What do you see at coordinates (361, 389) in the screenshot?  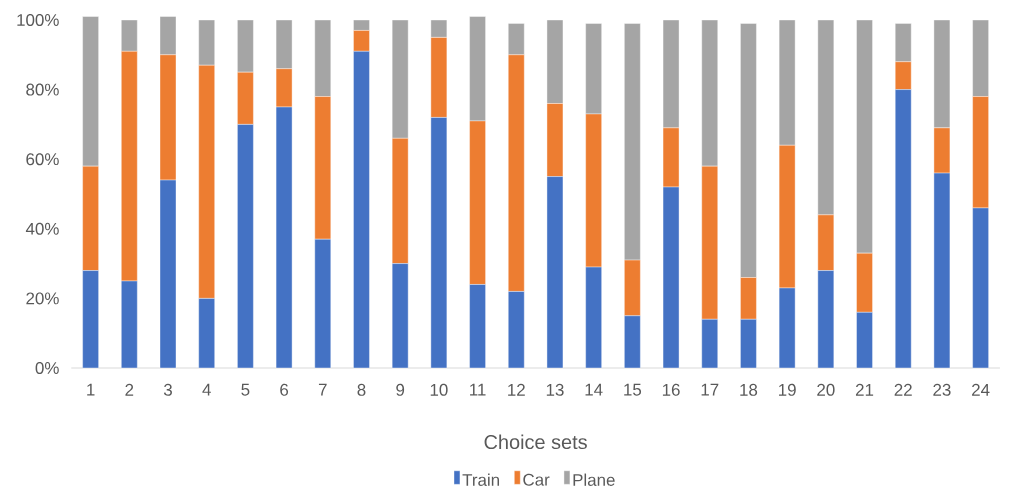 I see `x-tick-label: 8` at bounding box center [361, 389].